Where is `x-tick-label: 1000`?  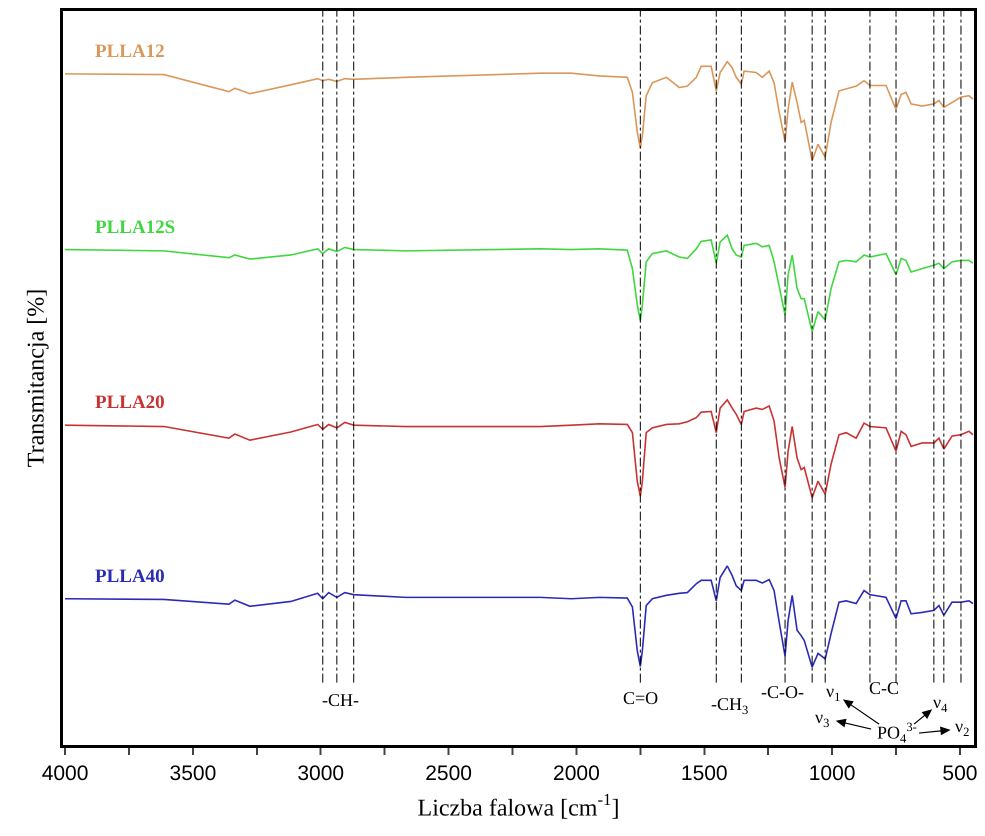
x-tick-label: 1000 is located at coordinates (832, 773).